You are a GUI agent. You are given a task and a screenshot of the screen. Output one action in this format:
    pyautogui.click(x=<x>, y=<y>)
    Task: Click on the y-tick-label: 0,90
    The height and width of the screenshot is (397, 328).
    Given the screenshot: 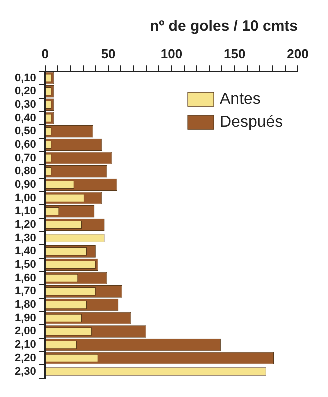 What is the action you would take?
    pyautogui.click(x=25, y=185)
    